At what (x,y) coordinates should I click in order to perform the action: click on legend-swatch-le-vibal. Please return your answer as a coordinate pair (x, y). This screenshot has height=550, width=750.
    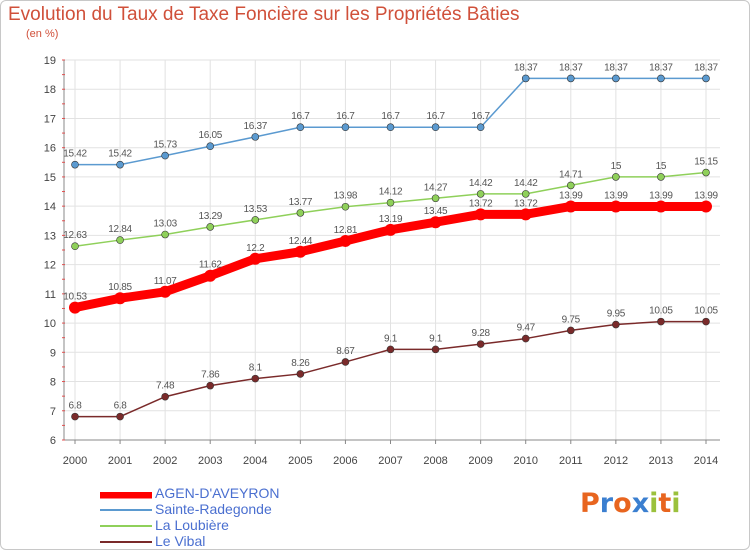
    Looking at the image, I should click on (126, 542).